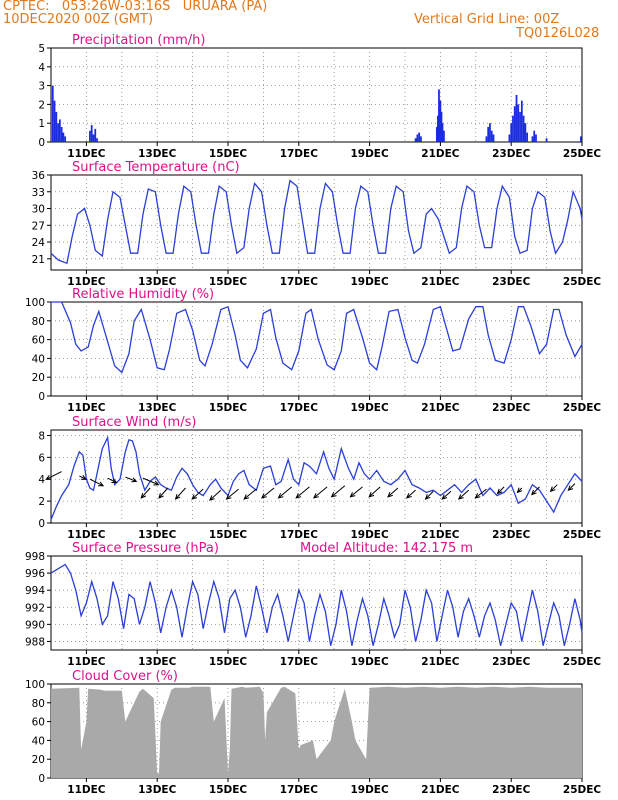 The height and width of the screenshot is (800, 618). I want to click on header-run-time: 10DEC2020 00Z (GMT), so click(78, 19).